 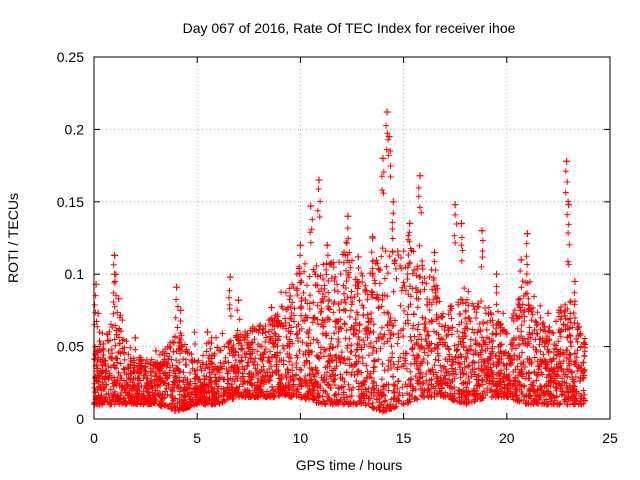 I want to click on y-tick-label: 0.2, so click(x=75, y=129).